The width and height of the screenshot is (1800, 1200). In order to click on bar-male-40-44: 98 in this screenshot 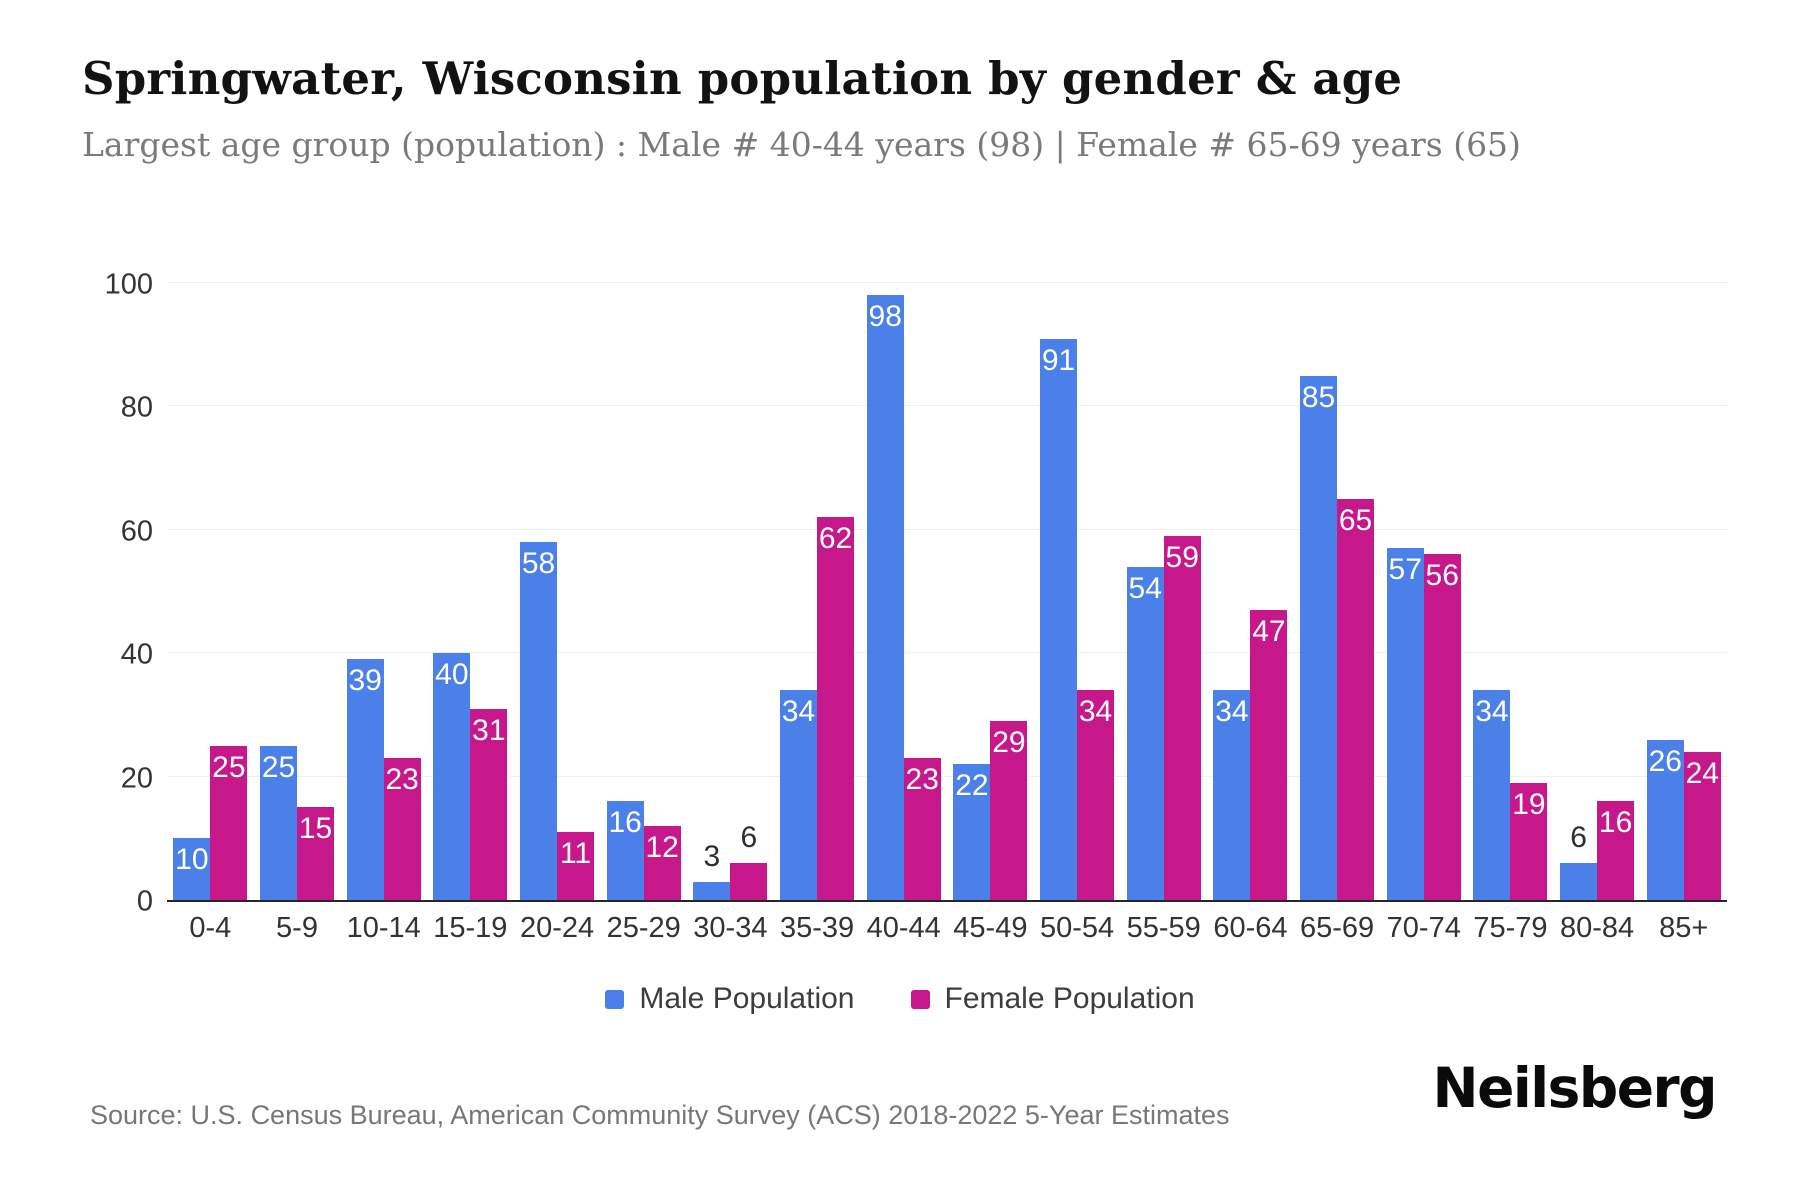, I will do `click(885, 597)`.